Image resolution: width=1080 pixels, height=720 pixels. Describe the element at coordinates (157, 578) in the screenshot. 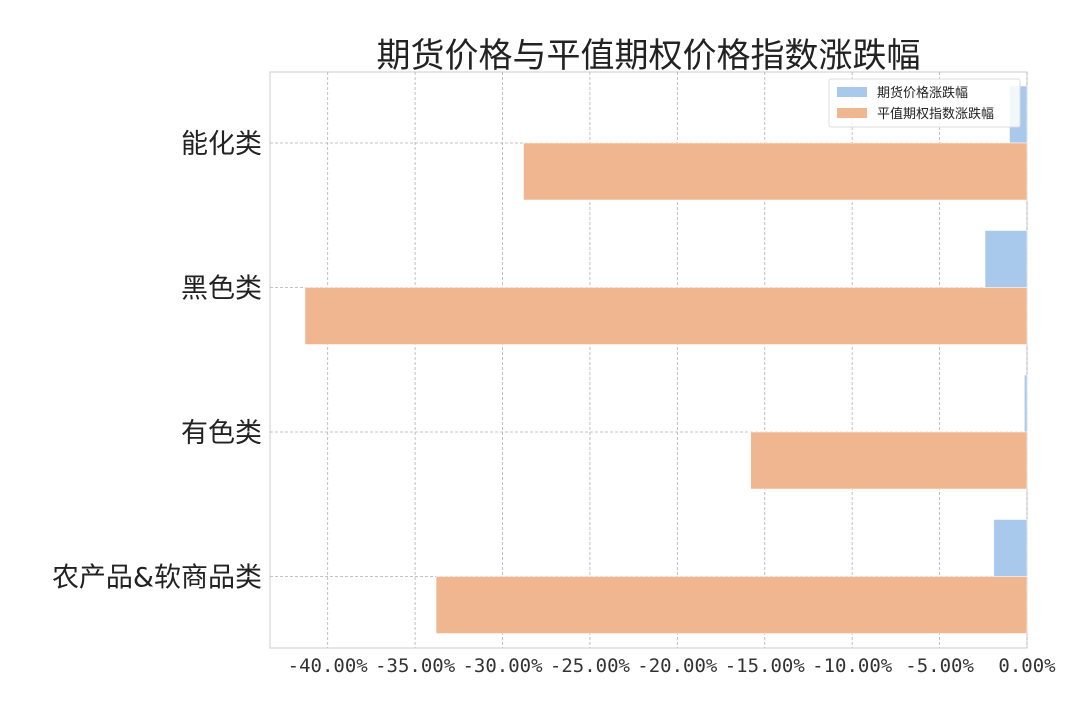

I see `y-tick-label: 农产品&软商品类` at that location.